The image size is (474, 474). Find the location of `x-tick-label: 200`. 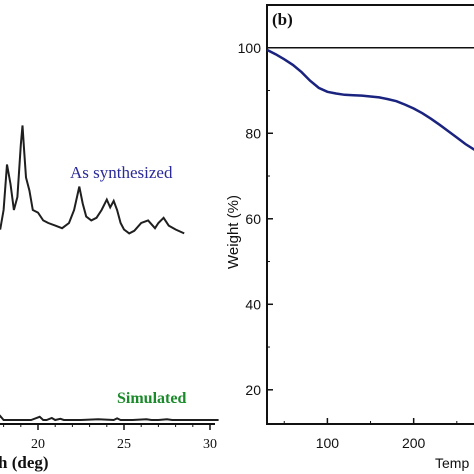

x-tick-label: 200 is located at coordinates (414, 443).